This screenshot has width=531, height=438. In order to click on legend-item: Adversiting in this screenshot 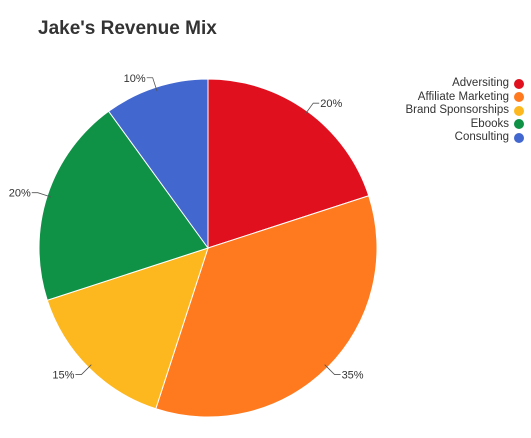, I will do `click(464, 84)`.